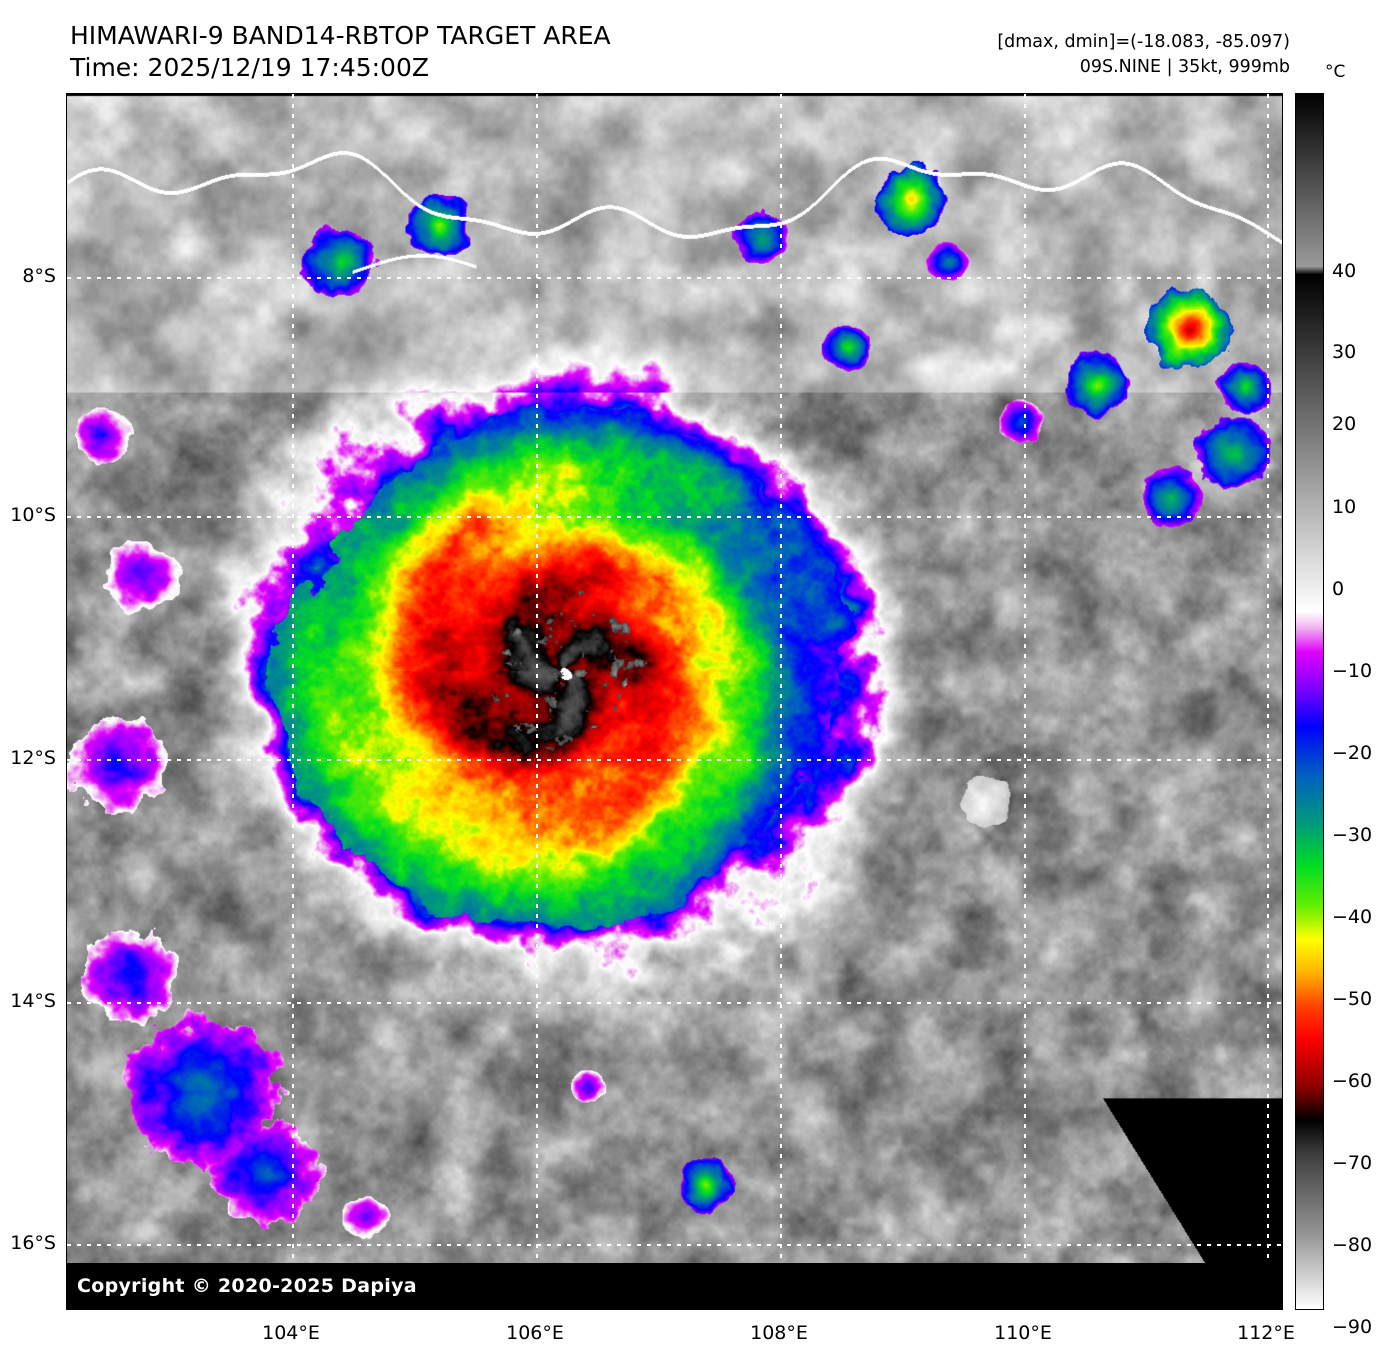 This screenshot has height=1359, width=1388. What do you see at coordinates (1344, 271) in the screenshot?
I see `colorbar-tick-label: 40` at bounding box center [1344, 271].